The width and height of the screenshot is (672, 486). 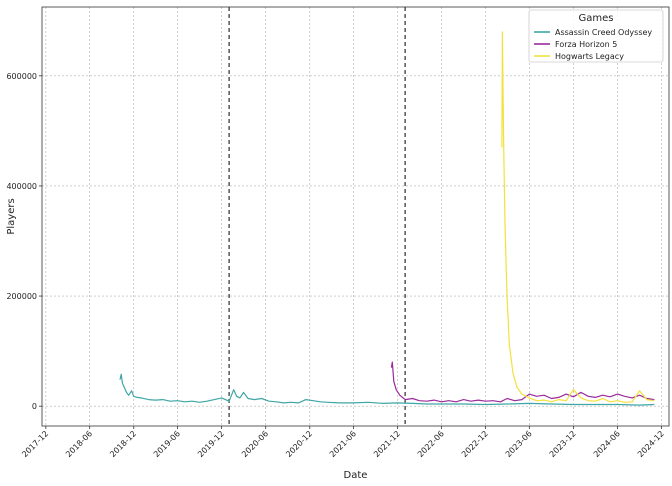 I want to click on x-tick-label: 2019-06, so click(x=167, y=444).